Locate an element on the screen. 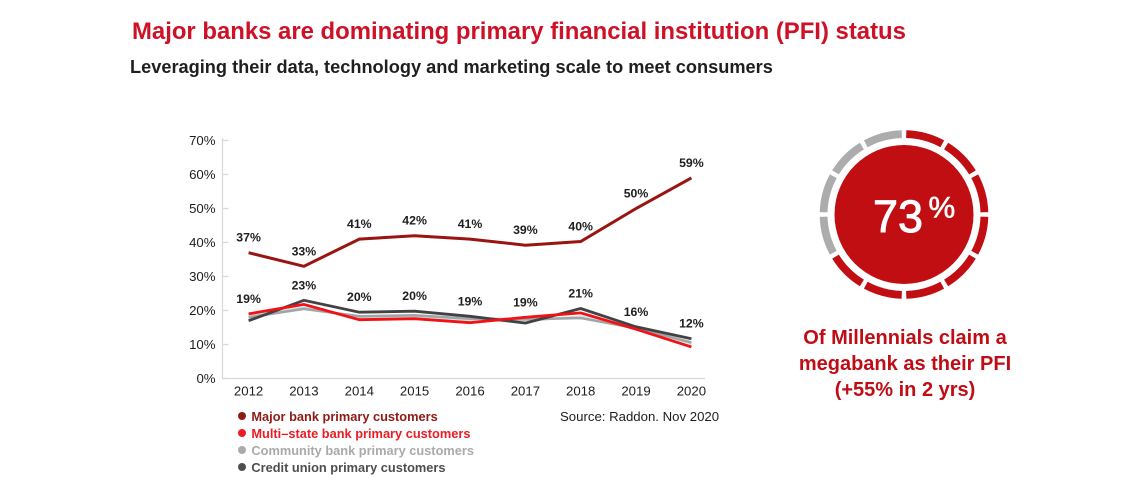 The height and width of the screenshot is (500, 1140). svg-text: 73 is located at coordinates (898, 216).